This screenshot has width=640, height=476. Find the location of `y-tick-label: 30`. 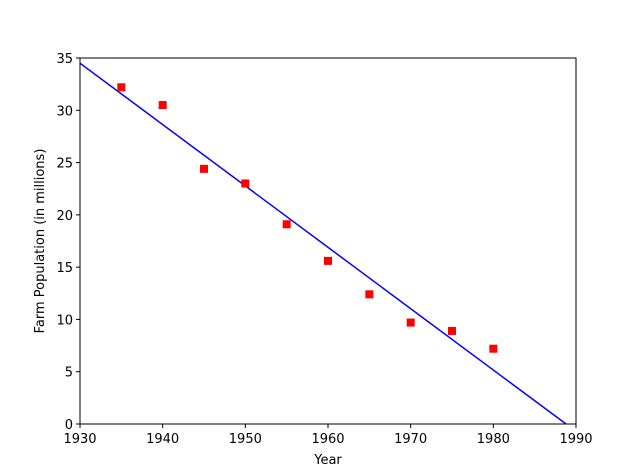

y-tick-label: 30 is located at coordinates (64, 111).